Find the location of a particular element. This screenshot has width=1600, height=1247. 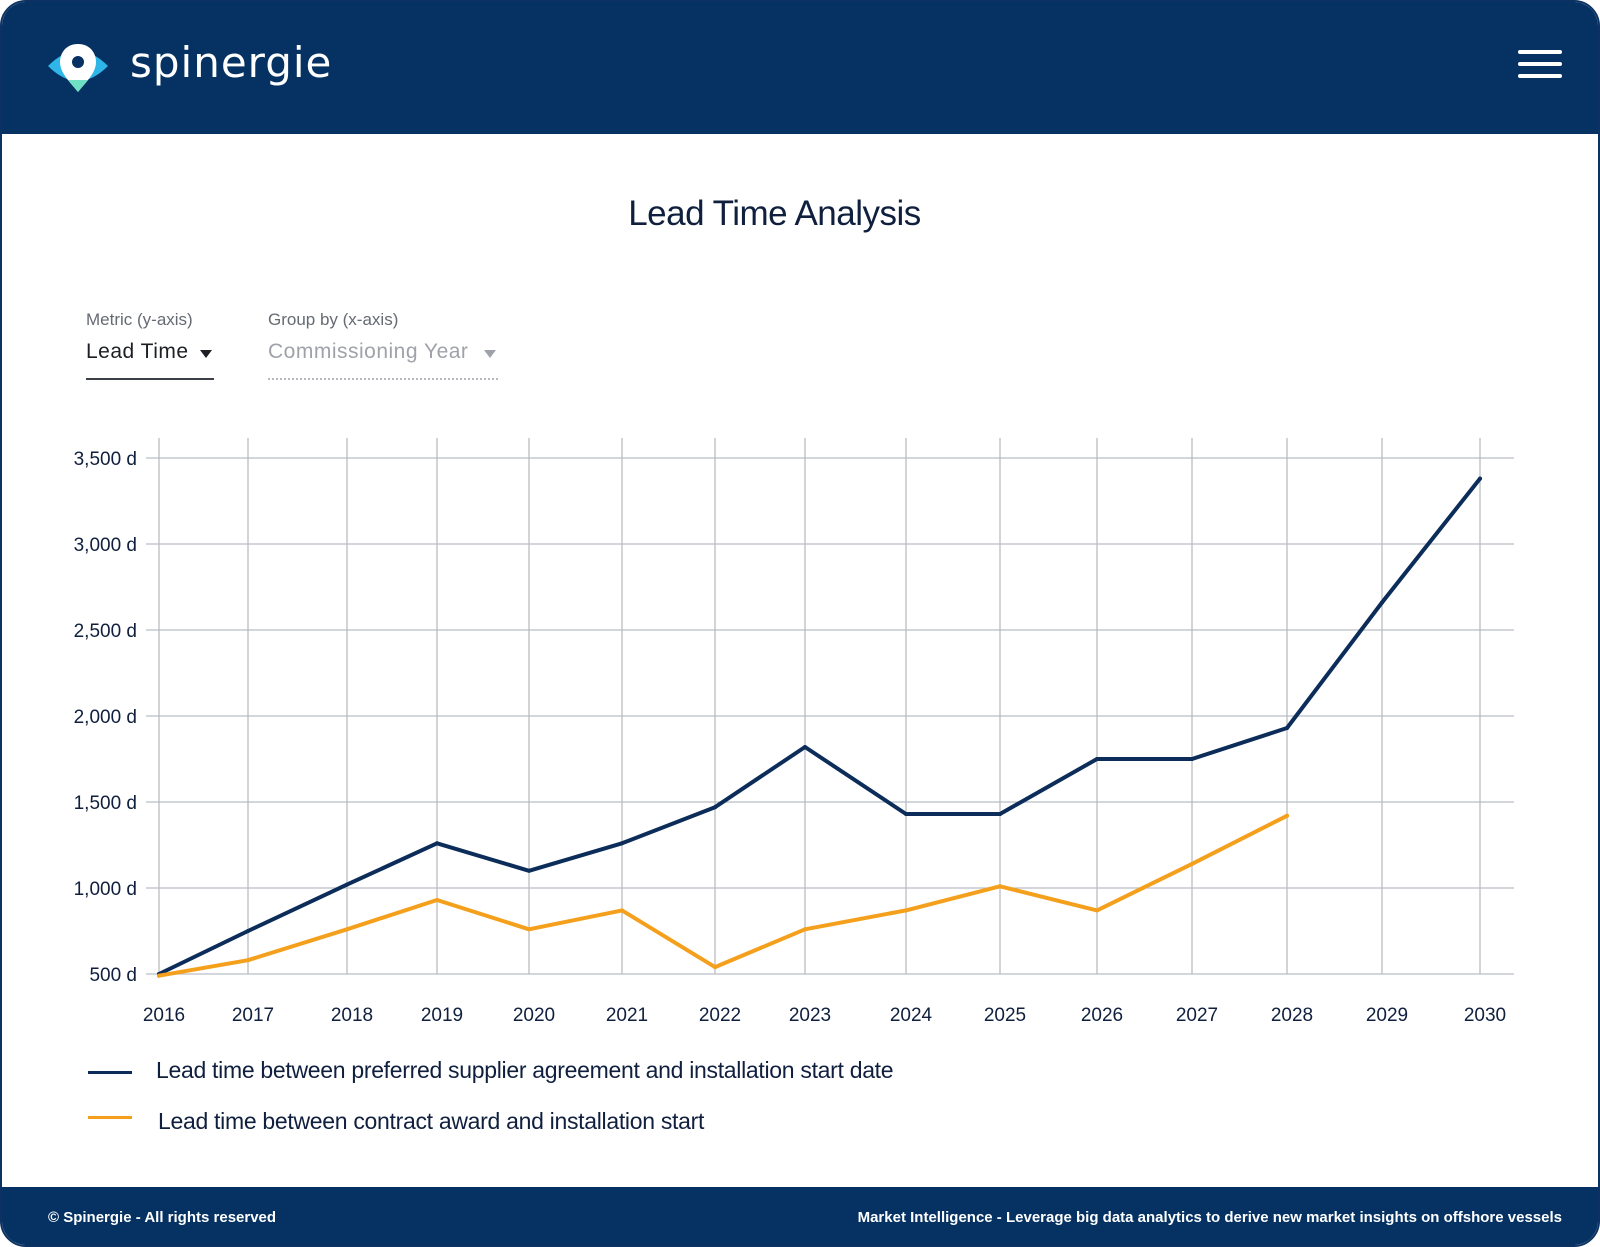

y-tick-label: 2,000 d is located at coordinates (105, 717).